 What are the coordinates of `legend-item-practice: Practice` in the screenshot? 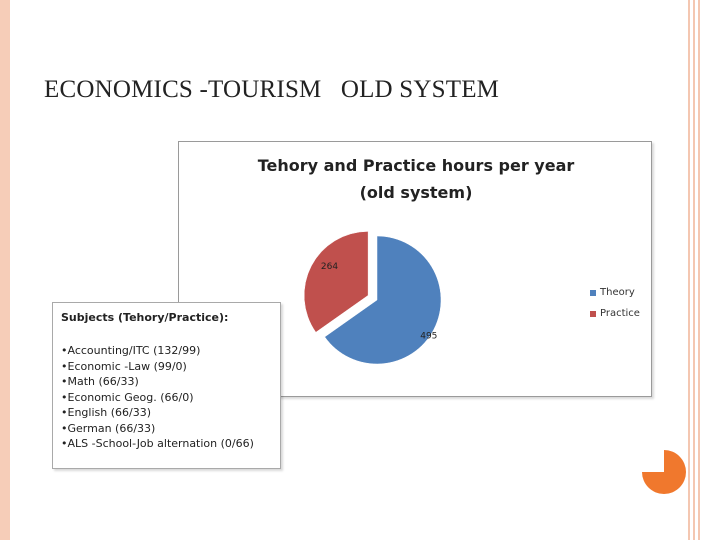 It's located at (615, 313).